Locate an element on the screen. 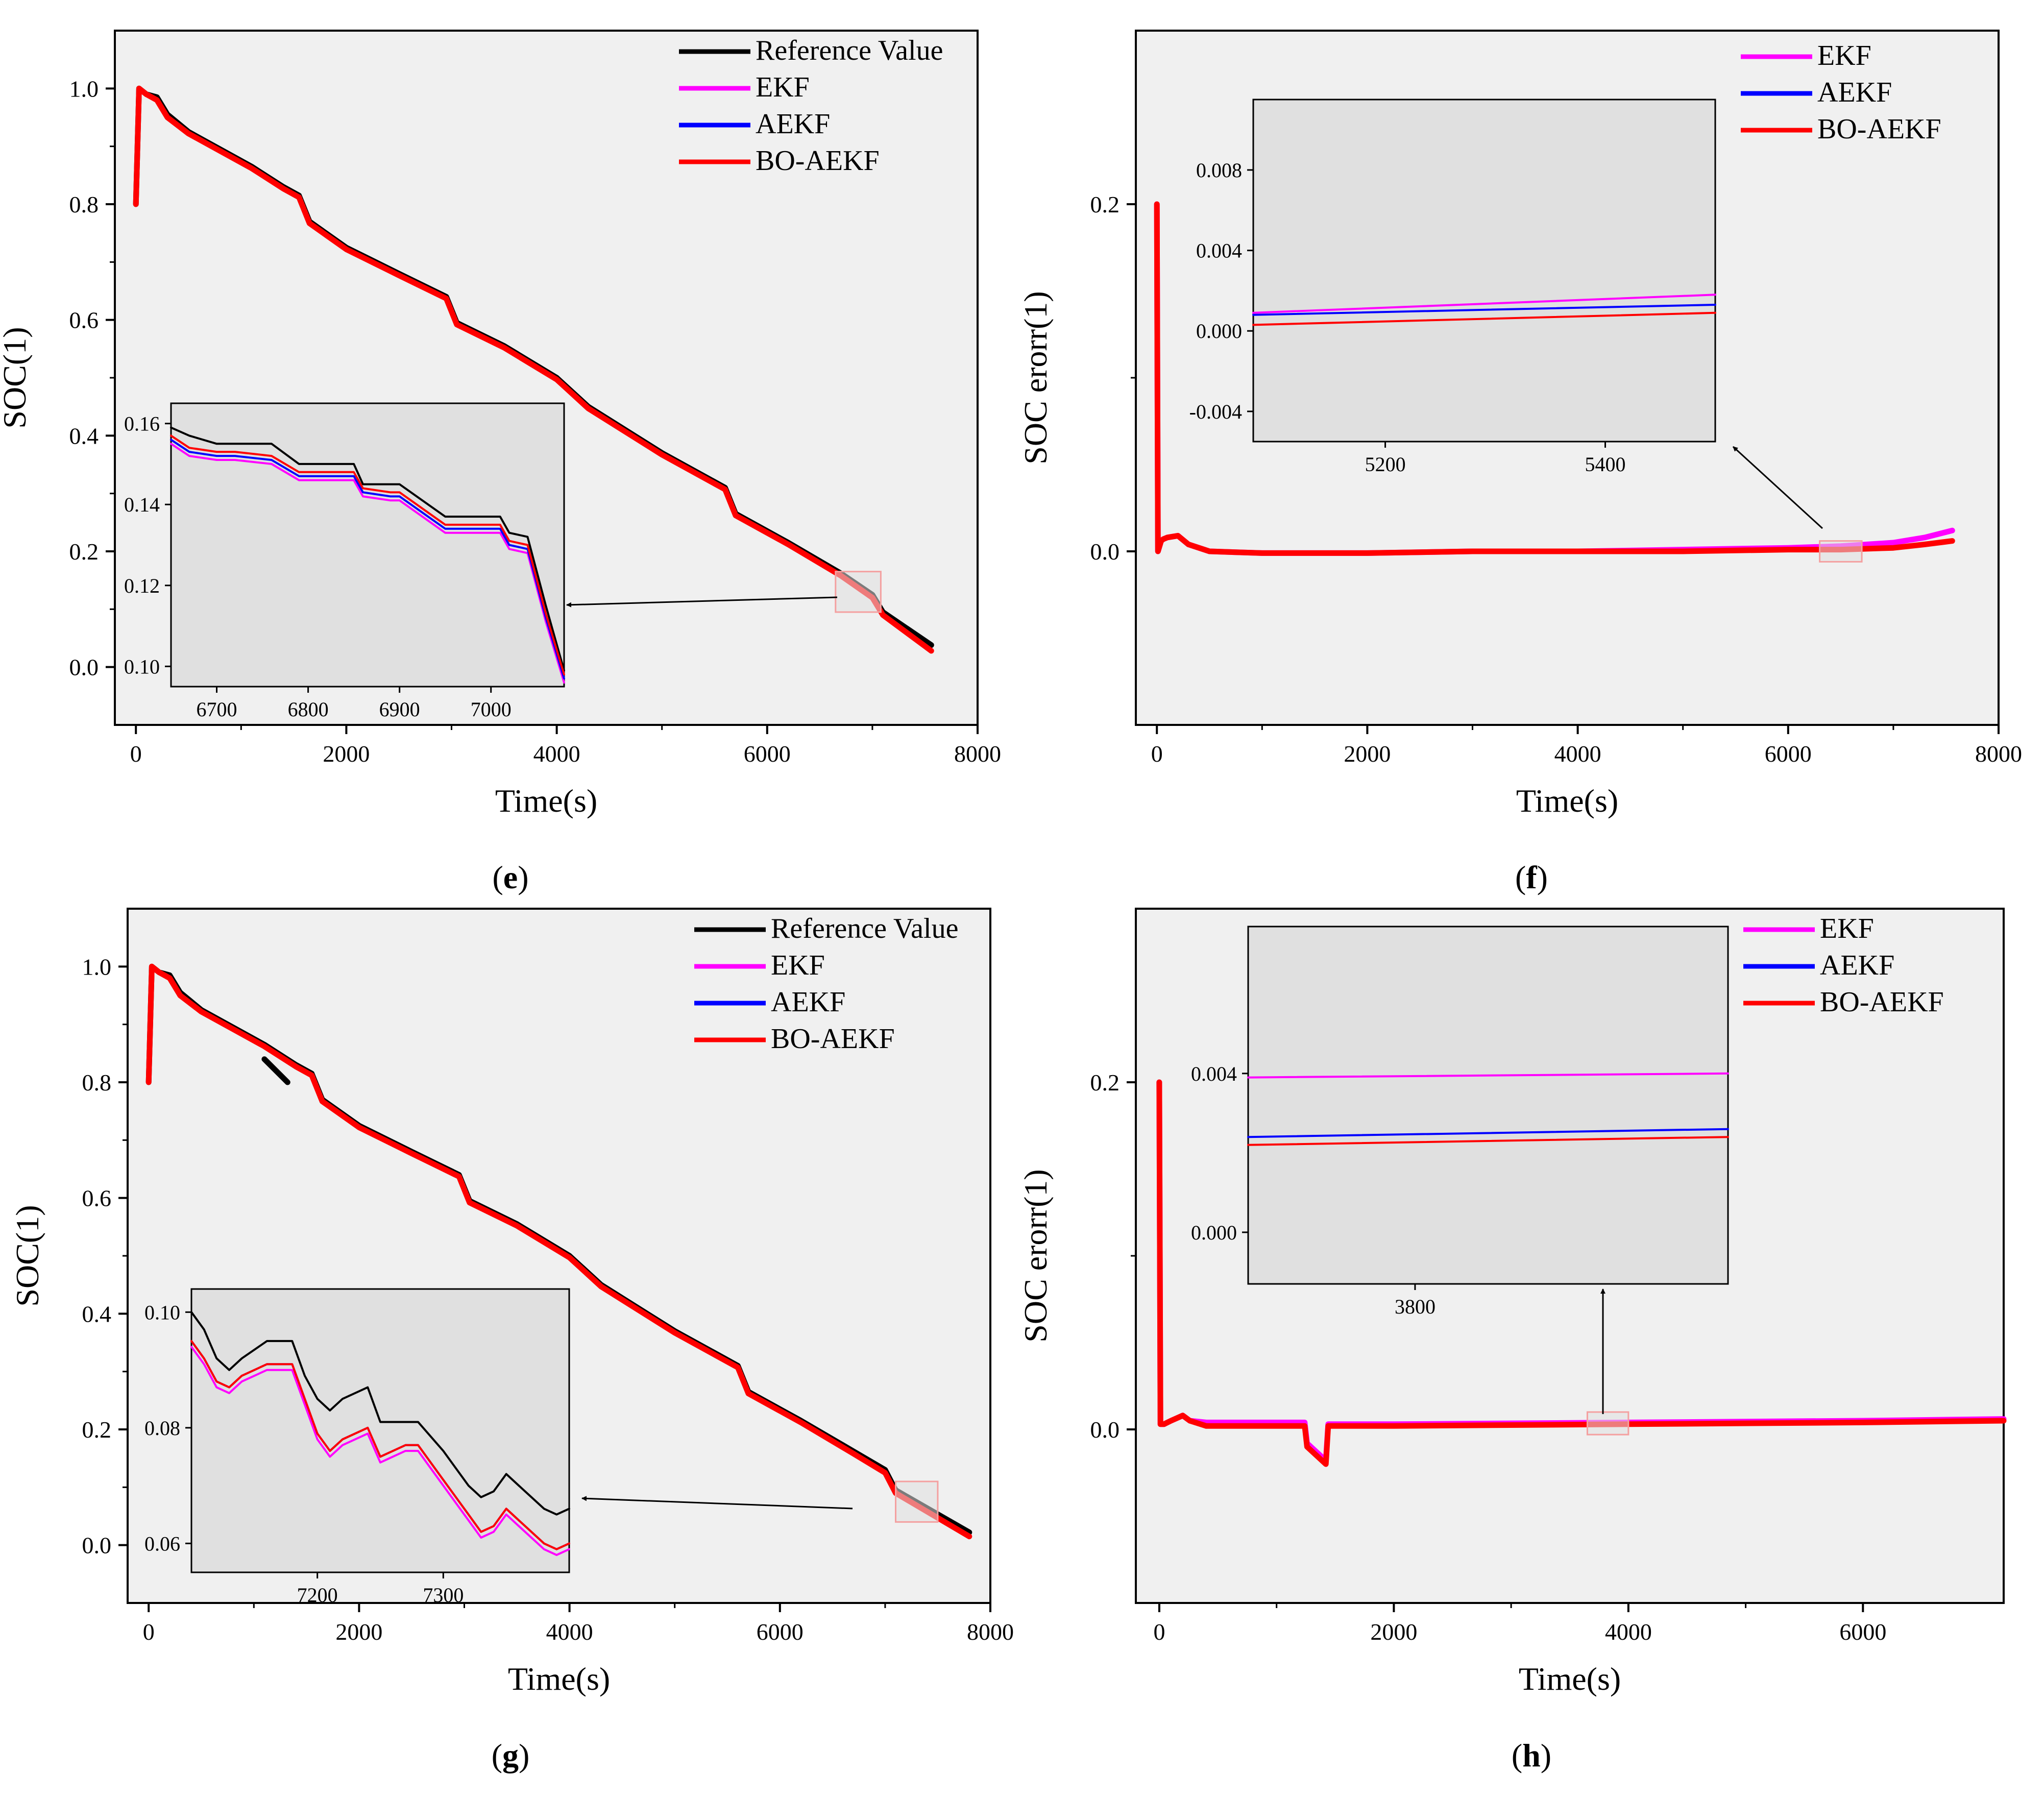  y-tick-label: 0.8 is located at coordinates (84, 204).